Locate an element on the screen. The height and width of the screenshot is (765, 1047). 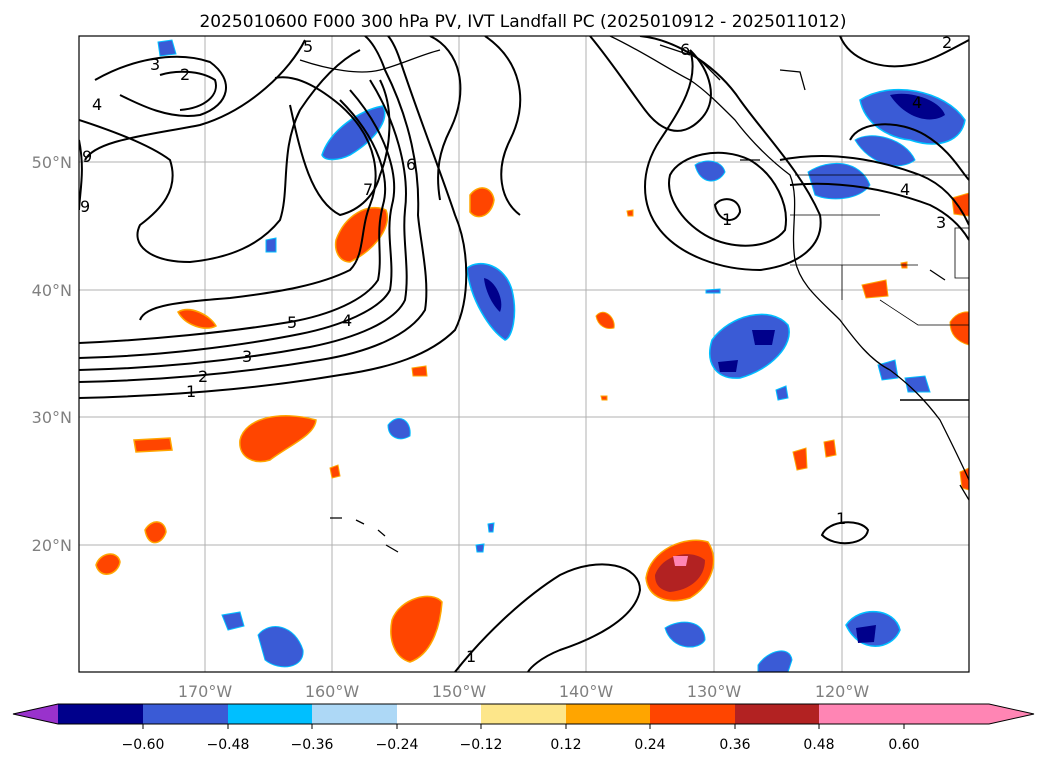
pv-contour-1c is located at coordinates (548, 617).